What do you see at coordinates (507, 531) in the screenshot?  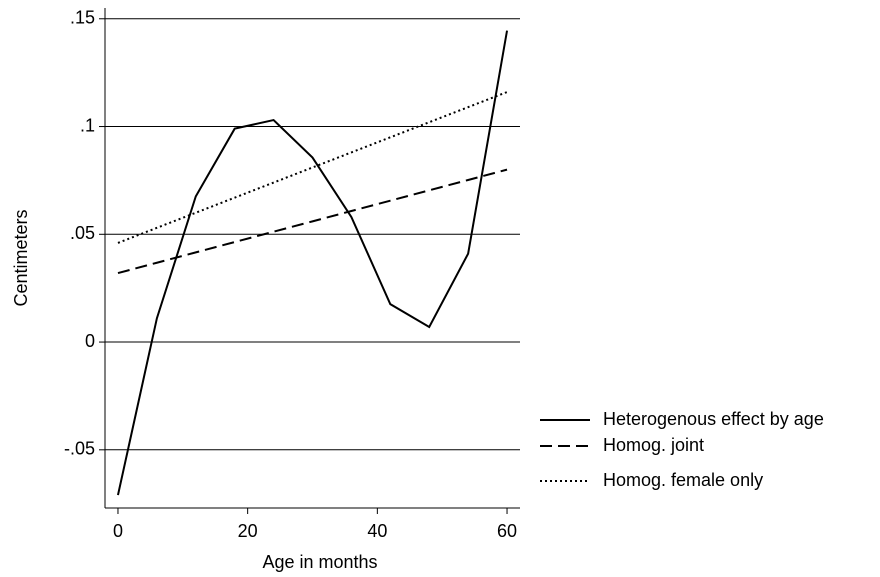 I see `x-tick-label: 60` at bounding box center [507, 531].